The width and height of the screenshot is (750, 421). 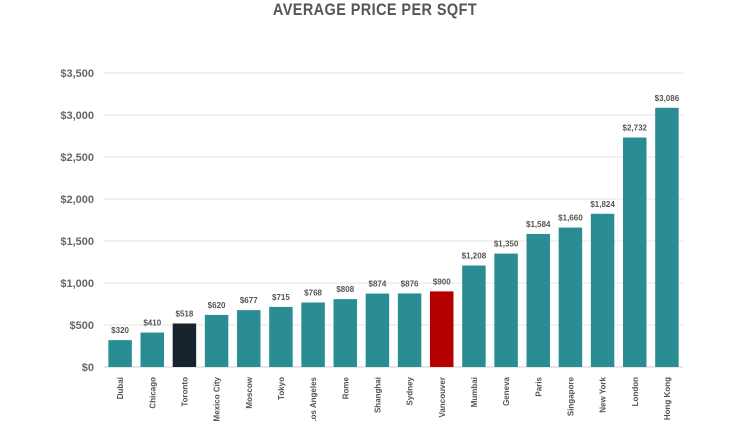 I want to click on category-label: Moscow, so click(x=249, y=392).